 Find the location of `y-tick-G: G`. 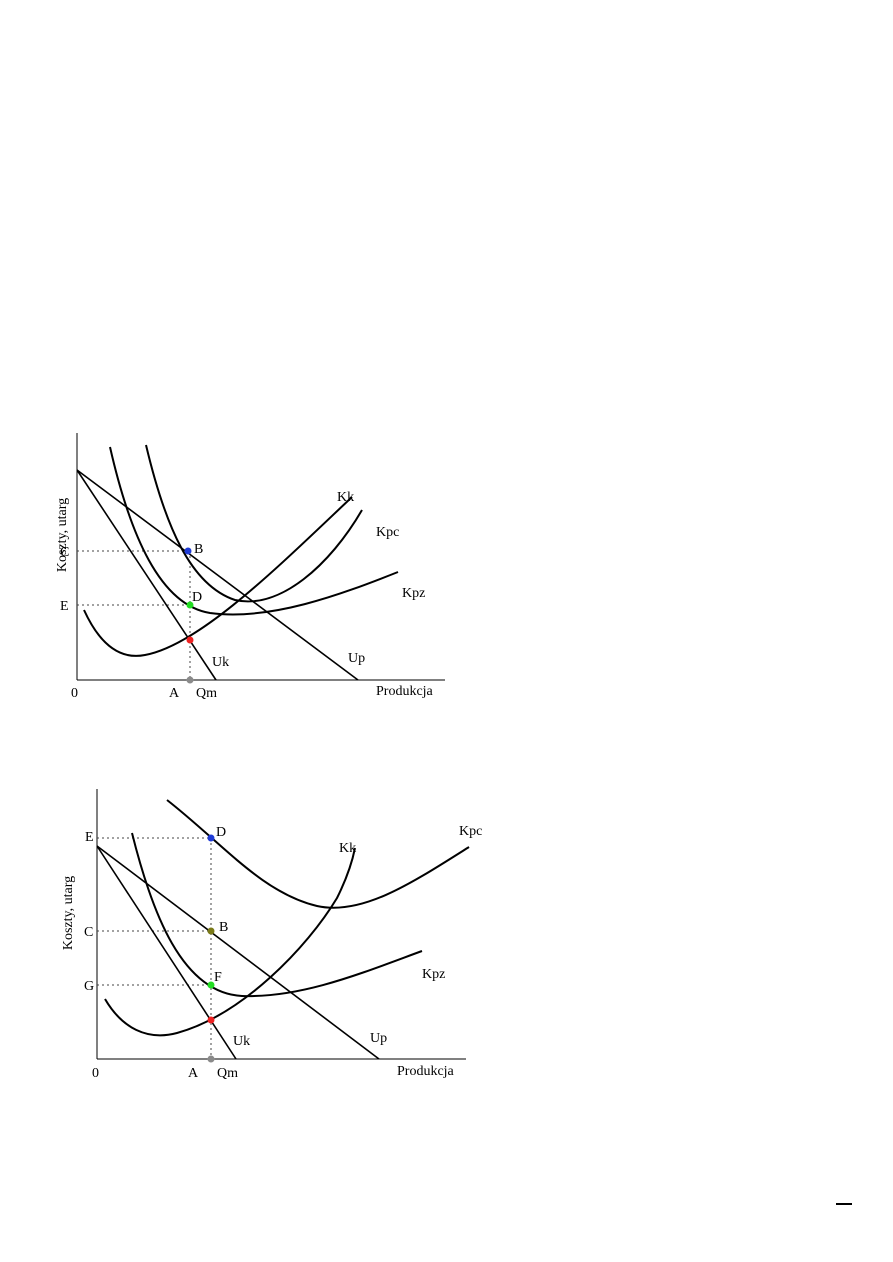

y-tick-G: G is located at coordinates (89, 986).